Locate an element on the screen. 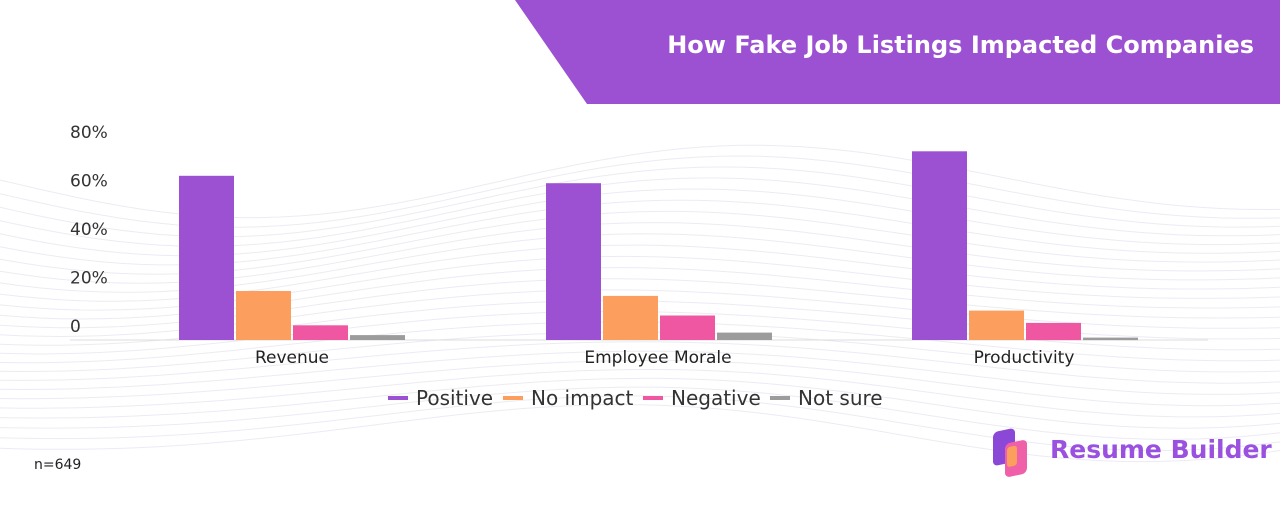 This screenshot has width=1280, height=505. x-tick-label: Employee Morale is located at coordinates (657, 358).